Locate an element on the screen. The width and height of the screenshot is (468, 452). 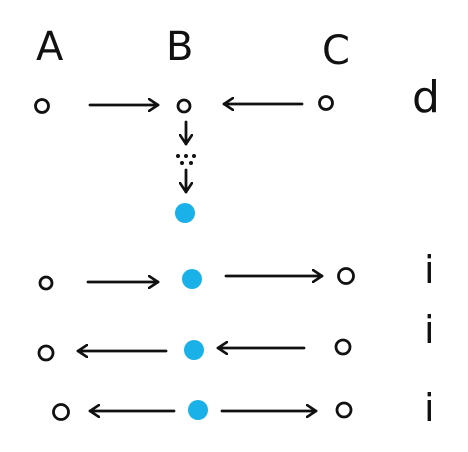
row-label-i-2: i is located at coordinates (429, 330).